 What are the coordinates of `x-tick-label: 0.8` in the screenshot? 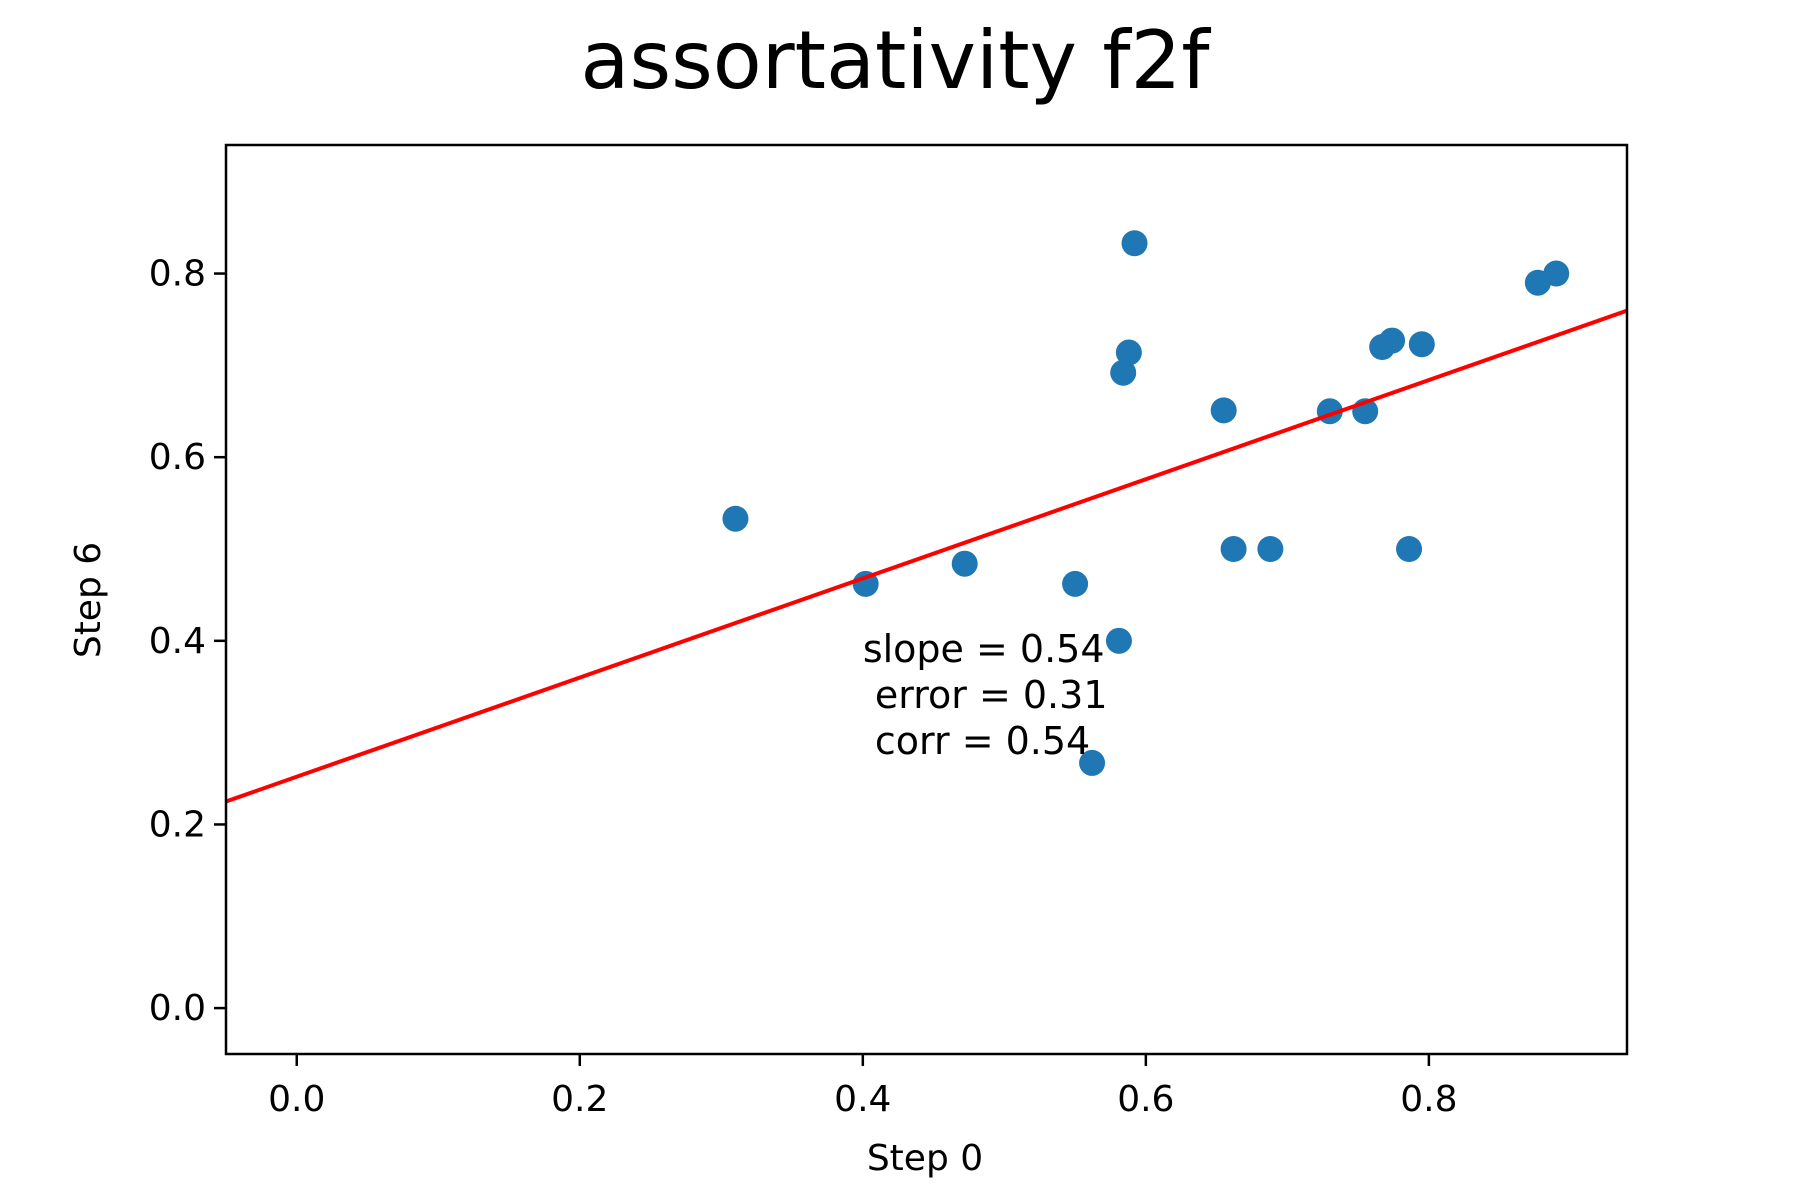 It's located at (1428, 1099).